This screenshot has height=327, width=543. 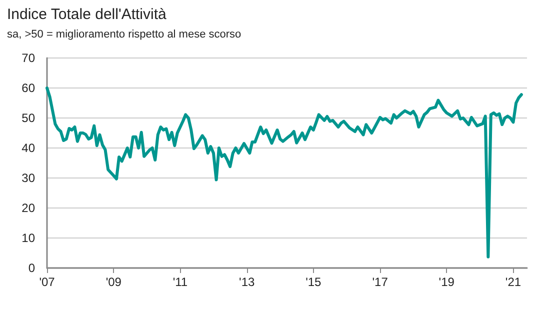 What do you see at coordinates (124, 34) in the screenshot?
I see `chart-subtitle: sa, >50 = miglioramento rispetto al mese scorso` at bounding box center [124, 34].